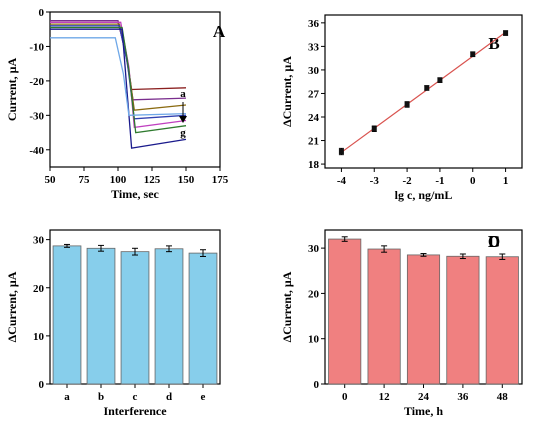 The image size is (550, 427). What do you see at coordinates (203, 318) in the screenshot?
I see `bar-e` at bounding box center [203, 318].